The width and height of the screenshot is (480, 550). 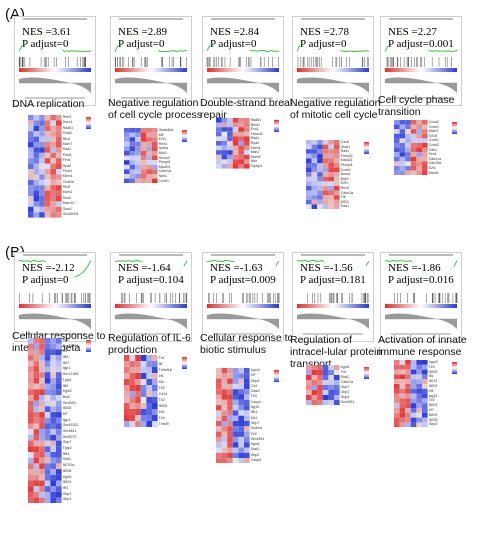 I want to click on plot-footer-line, so click(x=151, y=98).